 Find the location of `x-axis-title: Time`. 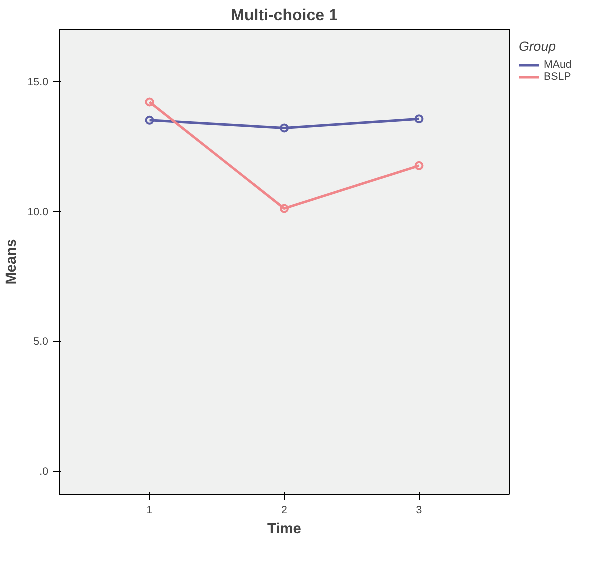

x-axis-title: Time is located at coordinates (285, 530).